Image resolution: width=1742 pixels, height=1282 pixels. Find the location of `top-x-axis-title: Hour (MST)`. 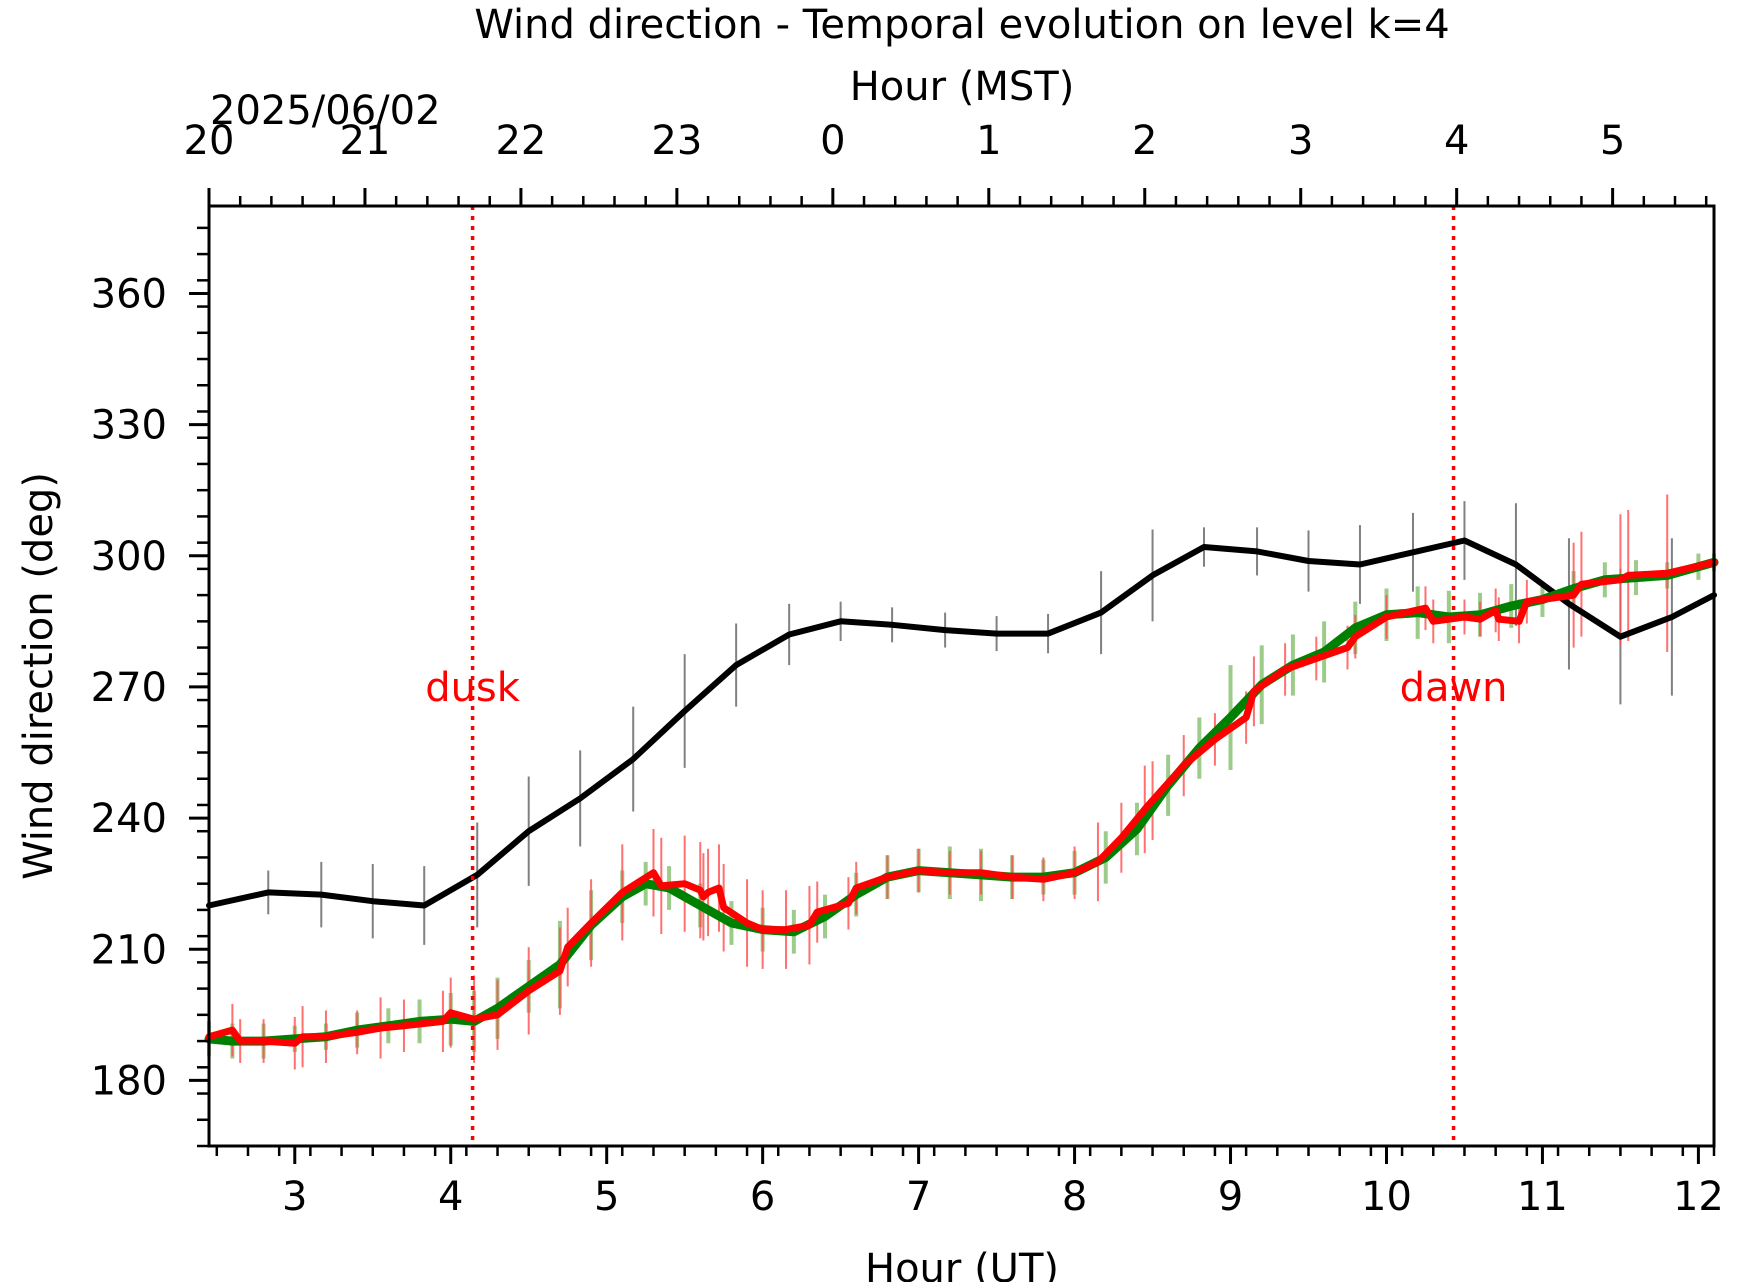

top-x-axis-title: Hour (MST) is located at coordinates (962, 87).